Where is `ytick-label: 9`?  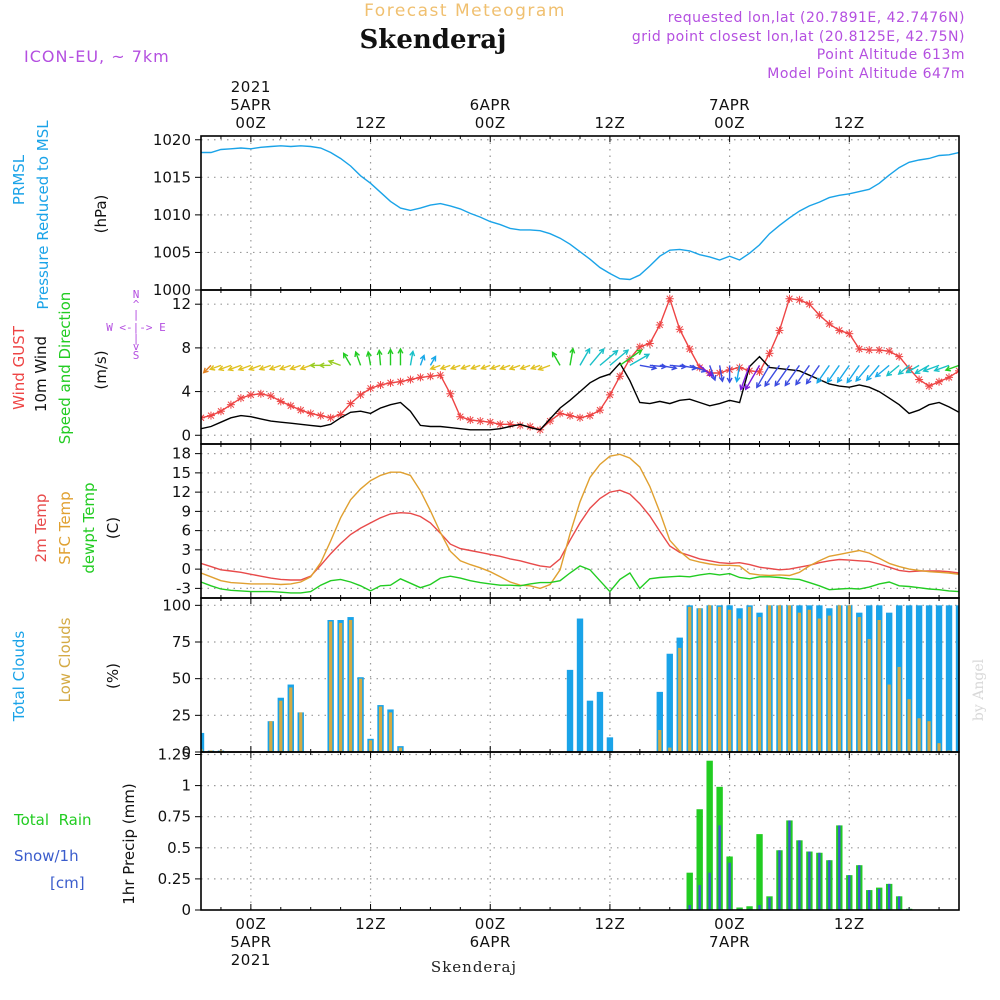
ytick-label: 9 is located at coordinates (186, 511).